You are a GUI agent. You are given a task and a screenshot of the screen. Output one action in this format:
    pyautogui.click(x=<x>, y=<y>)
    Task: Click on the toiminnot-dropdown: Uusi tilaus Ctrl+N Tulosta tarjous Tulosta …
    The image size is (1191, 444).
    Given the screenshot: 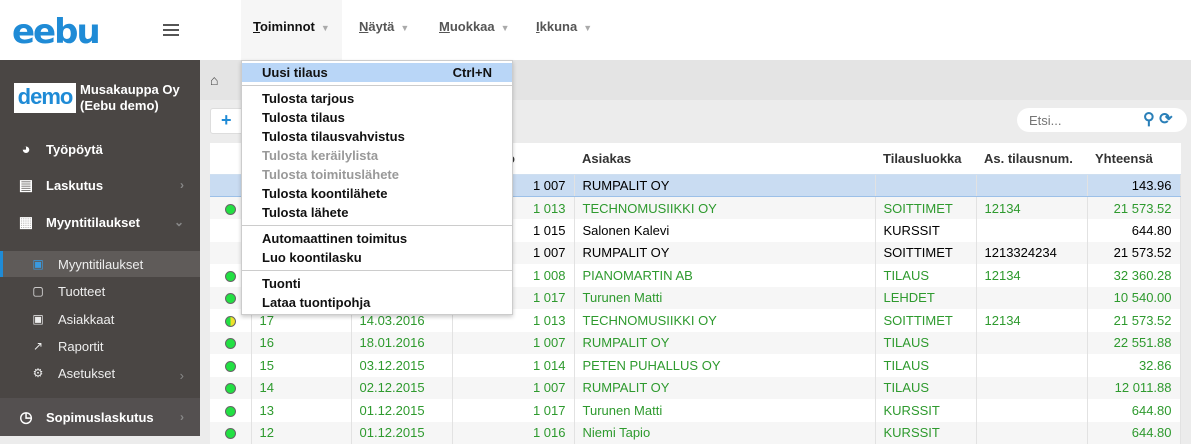 What is the action you would take?
    pyautogui.click(x=377, y=187)
    